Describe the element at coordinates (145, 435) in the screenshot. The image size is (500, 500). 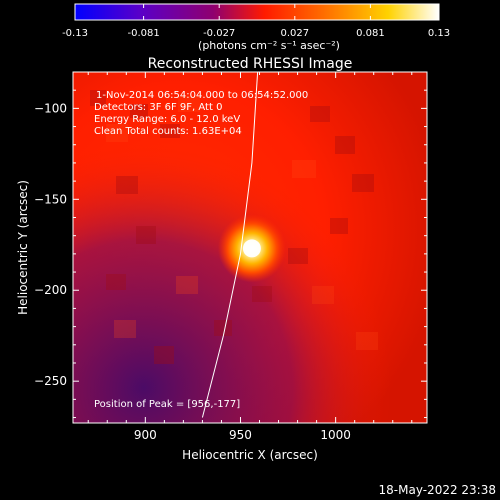
I see `x-tick-label: 900` at that location.